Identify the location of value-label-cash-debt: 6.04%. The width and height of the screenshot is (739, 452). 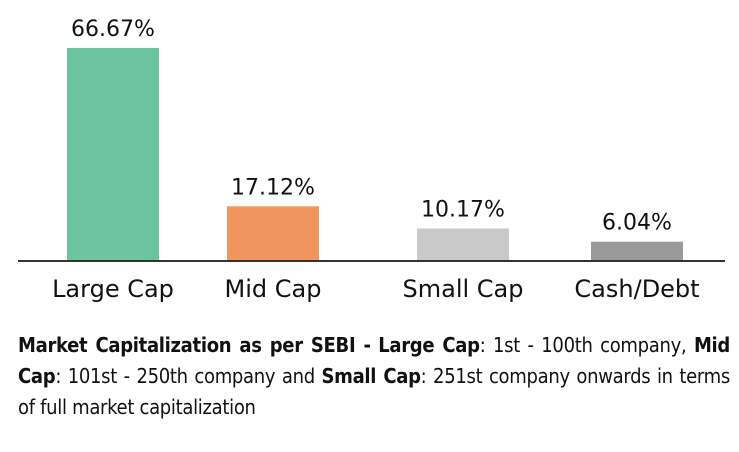
(637, 223).